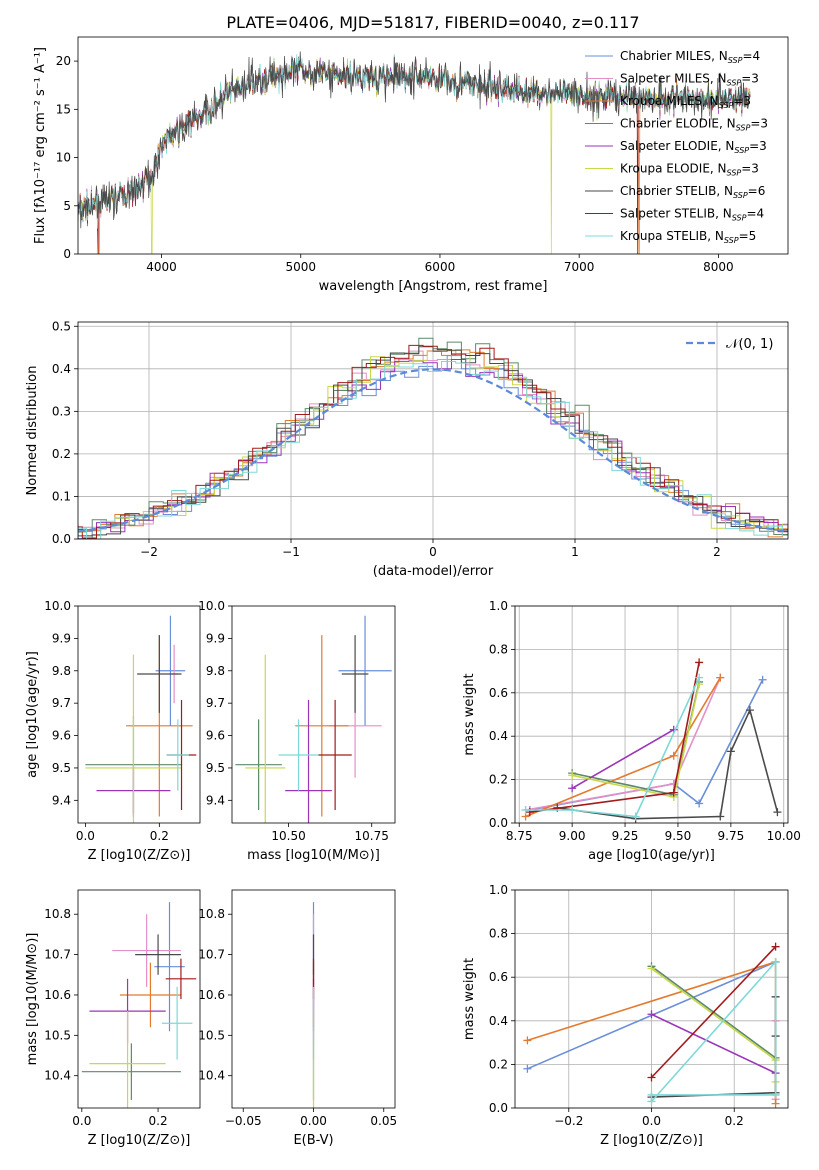 Image resolution: width=819 pixels, height=1170 pixels. Describe the element at coordinates (568, 1121) in the screenshot. I see `x-tick-label: −0.2` at that location.